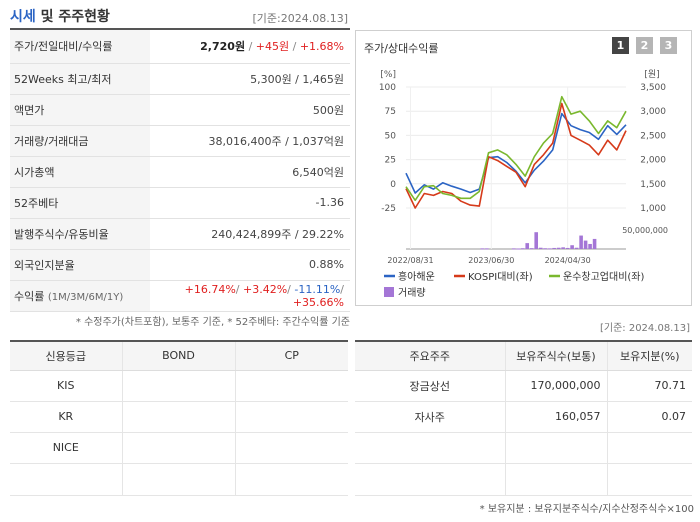  Describe the element at coordinates (393, 185) in the screenshot. I see `left-tick-label: 0` at that location.